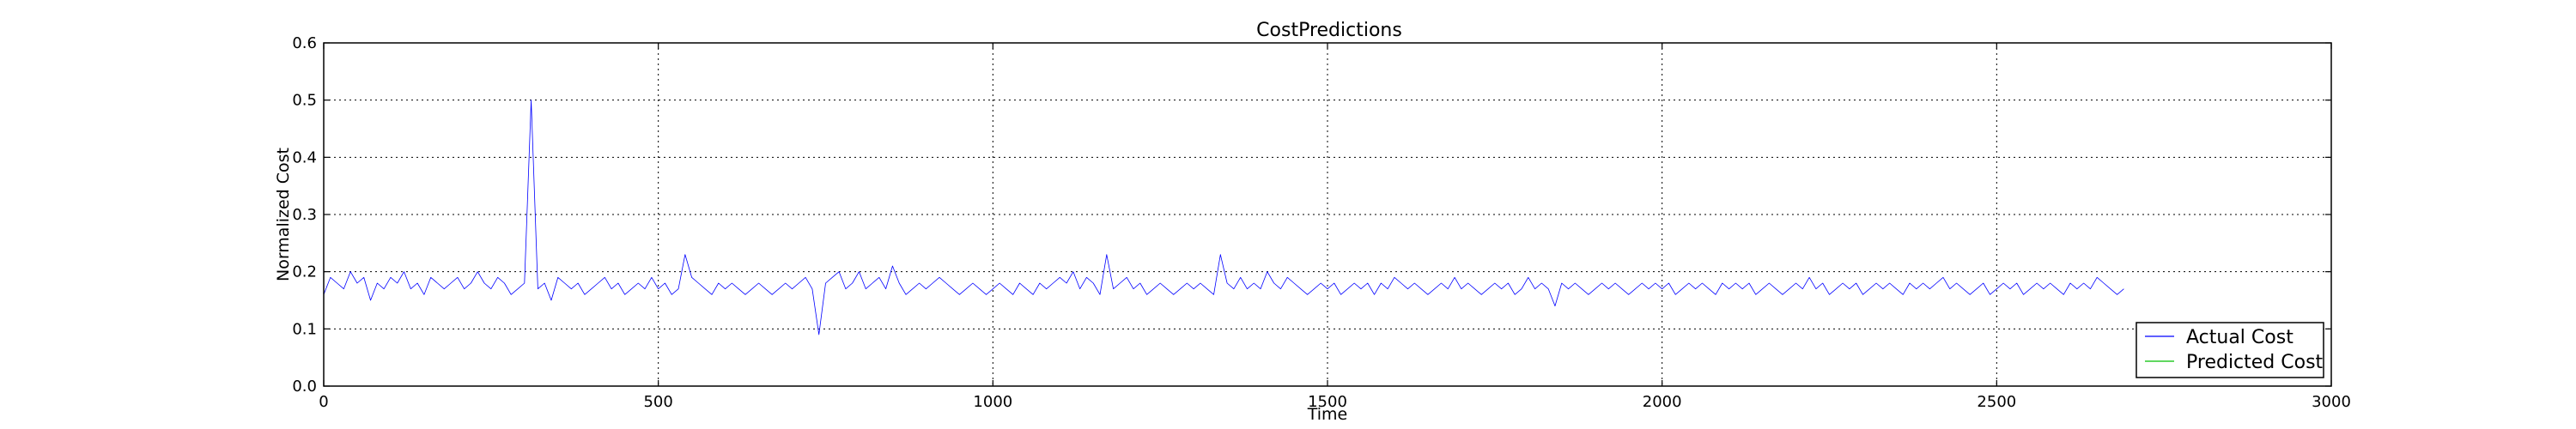 Image resolution: width=2576 pixels, height=429 pixels. I want to click on x-tick-label: 3000, so click(2331, 402).